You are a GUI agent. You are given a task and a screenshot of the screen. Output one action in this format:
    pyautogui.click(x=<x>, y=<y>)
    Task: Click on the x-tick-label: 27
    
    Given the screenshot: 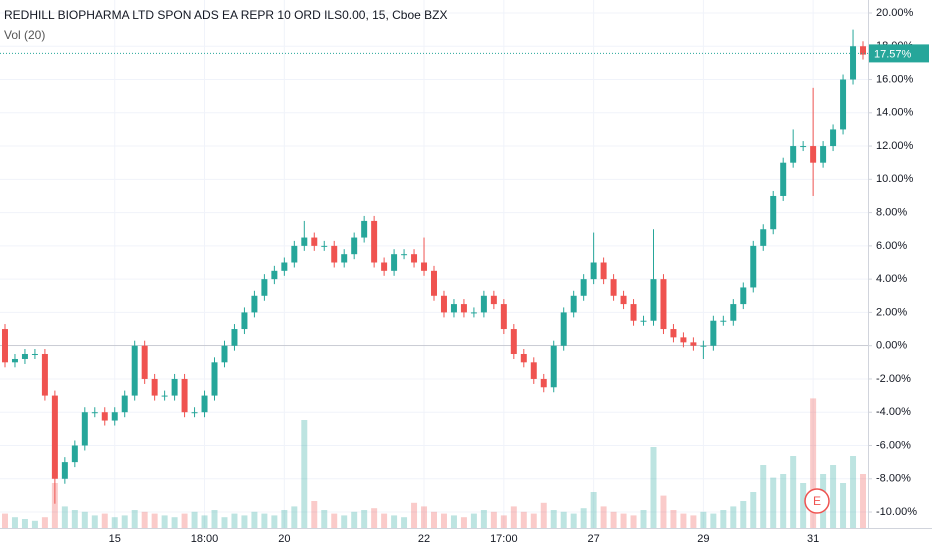 What is the action you would take?
    pyautogui.click(x=594, y=539)
    